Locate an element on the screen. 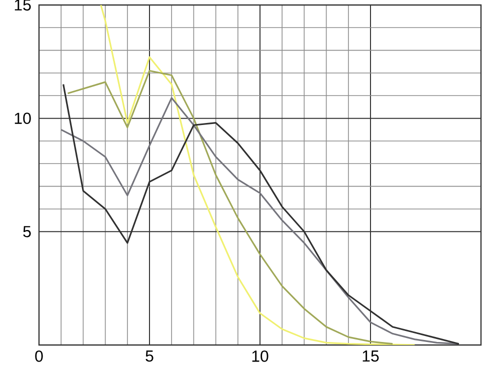 This screenshot has width=483, height=371. x-tick-label: 5 is located at coordinates (150, 356).